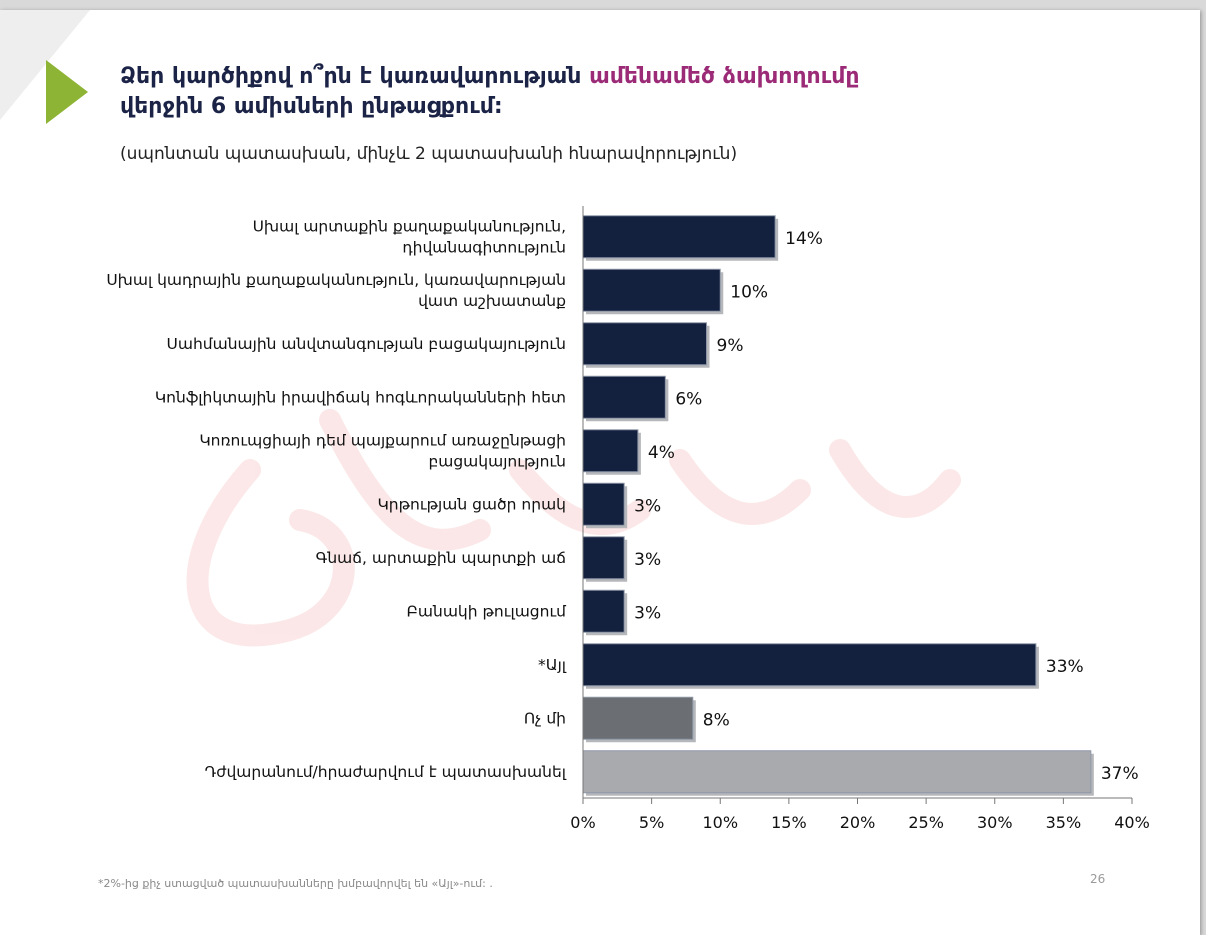  What do you see at coordinates (1098, 879) in the screenshot?
I see `page-number: 26` at bounding box center [1098, 879].